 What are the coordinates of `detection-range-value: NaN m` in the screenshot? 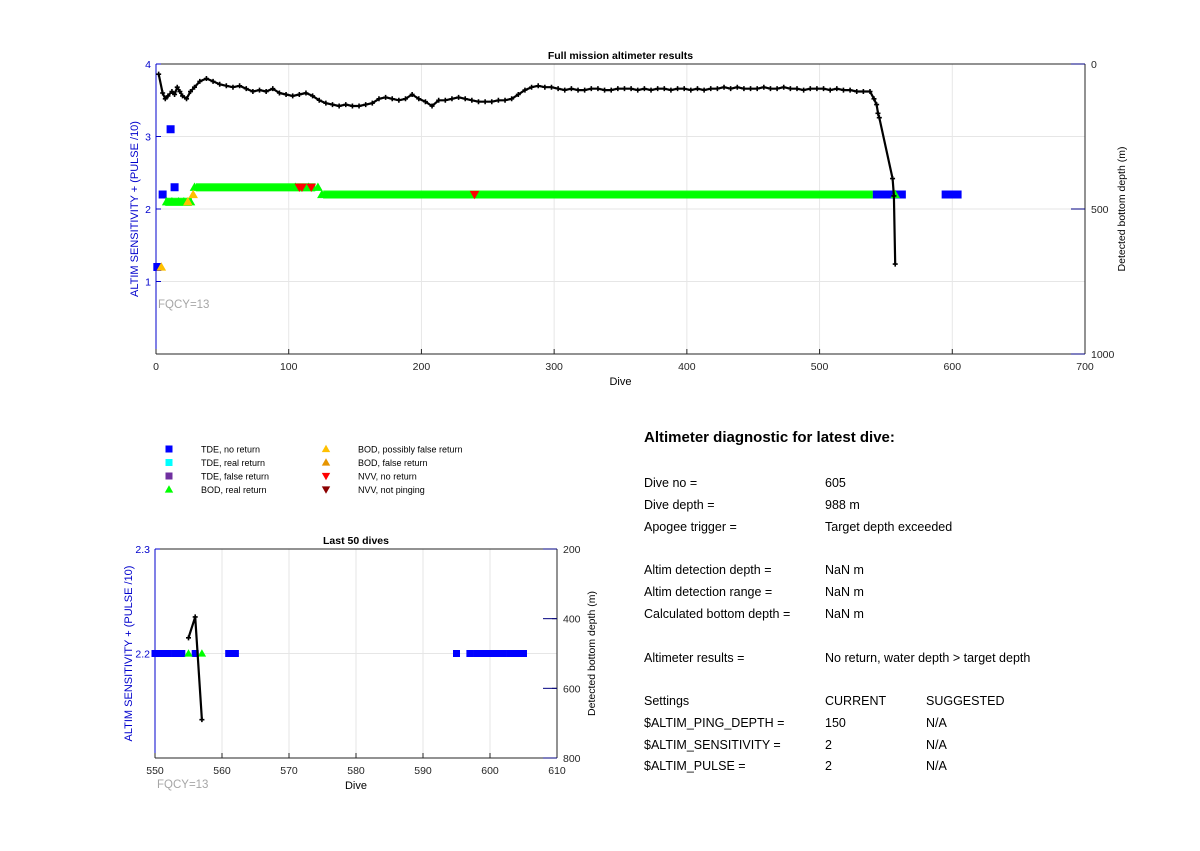 It's located at (844, 592).